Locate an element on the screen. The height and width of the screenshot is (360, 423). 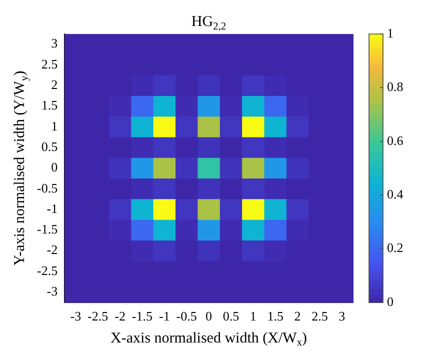
x-tick-label: -1 is located at coordinates (164, 316).